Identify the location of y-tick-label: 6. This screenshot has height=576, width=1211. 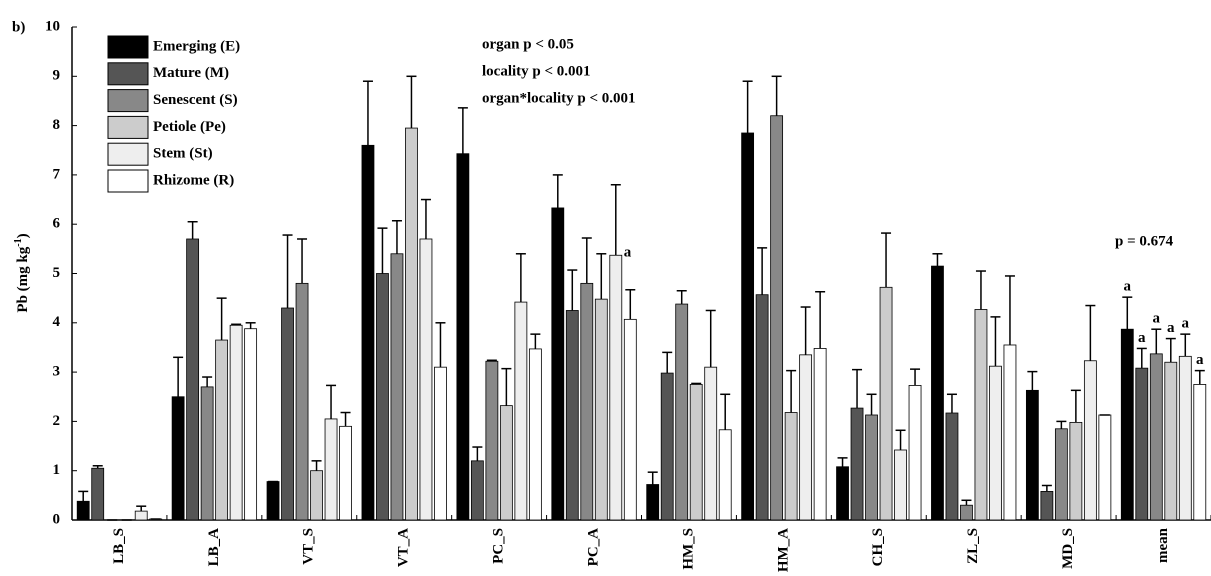
(57, 224).